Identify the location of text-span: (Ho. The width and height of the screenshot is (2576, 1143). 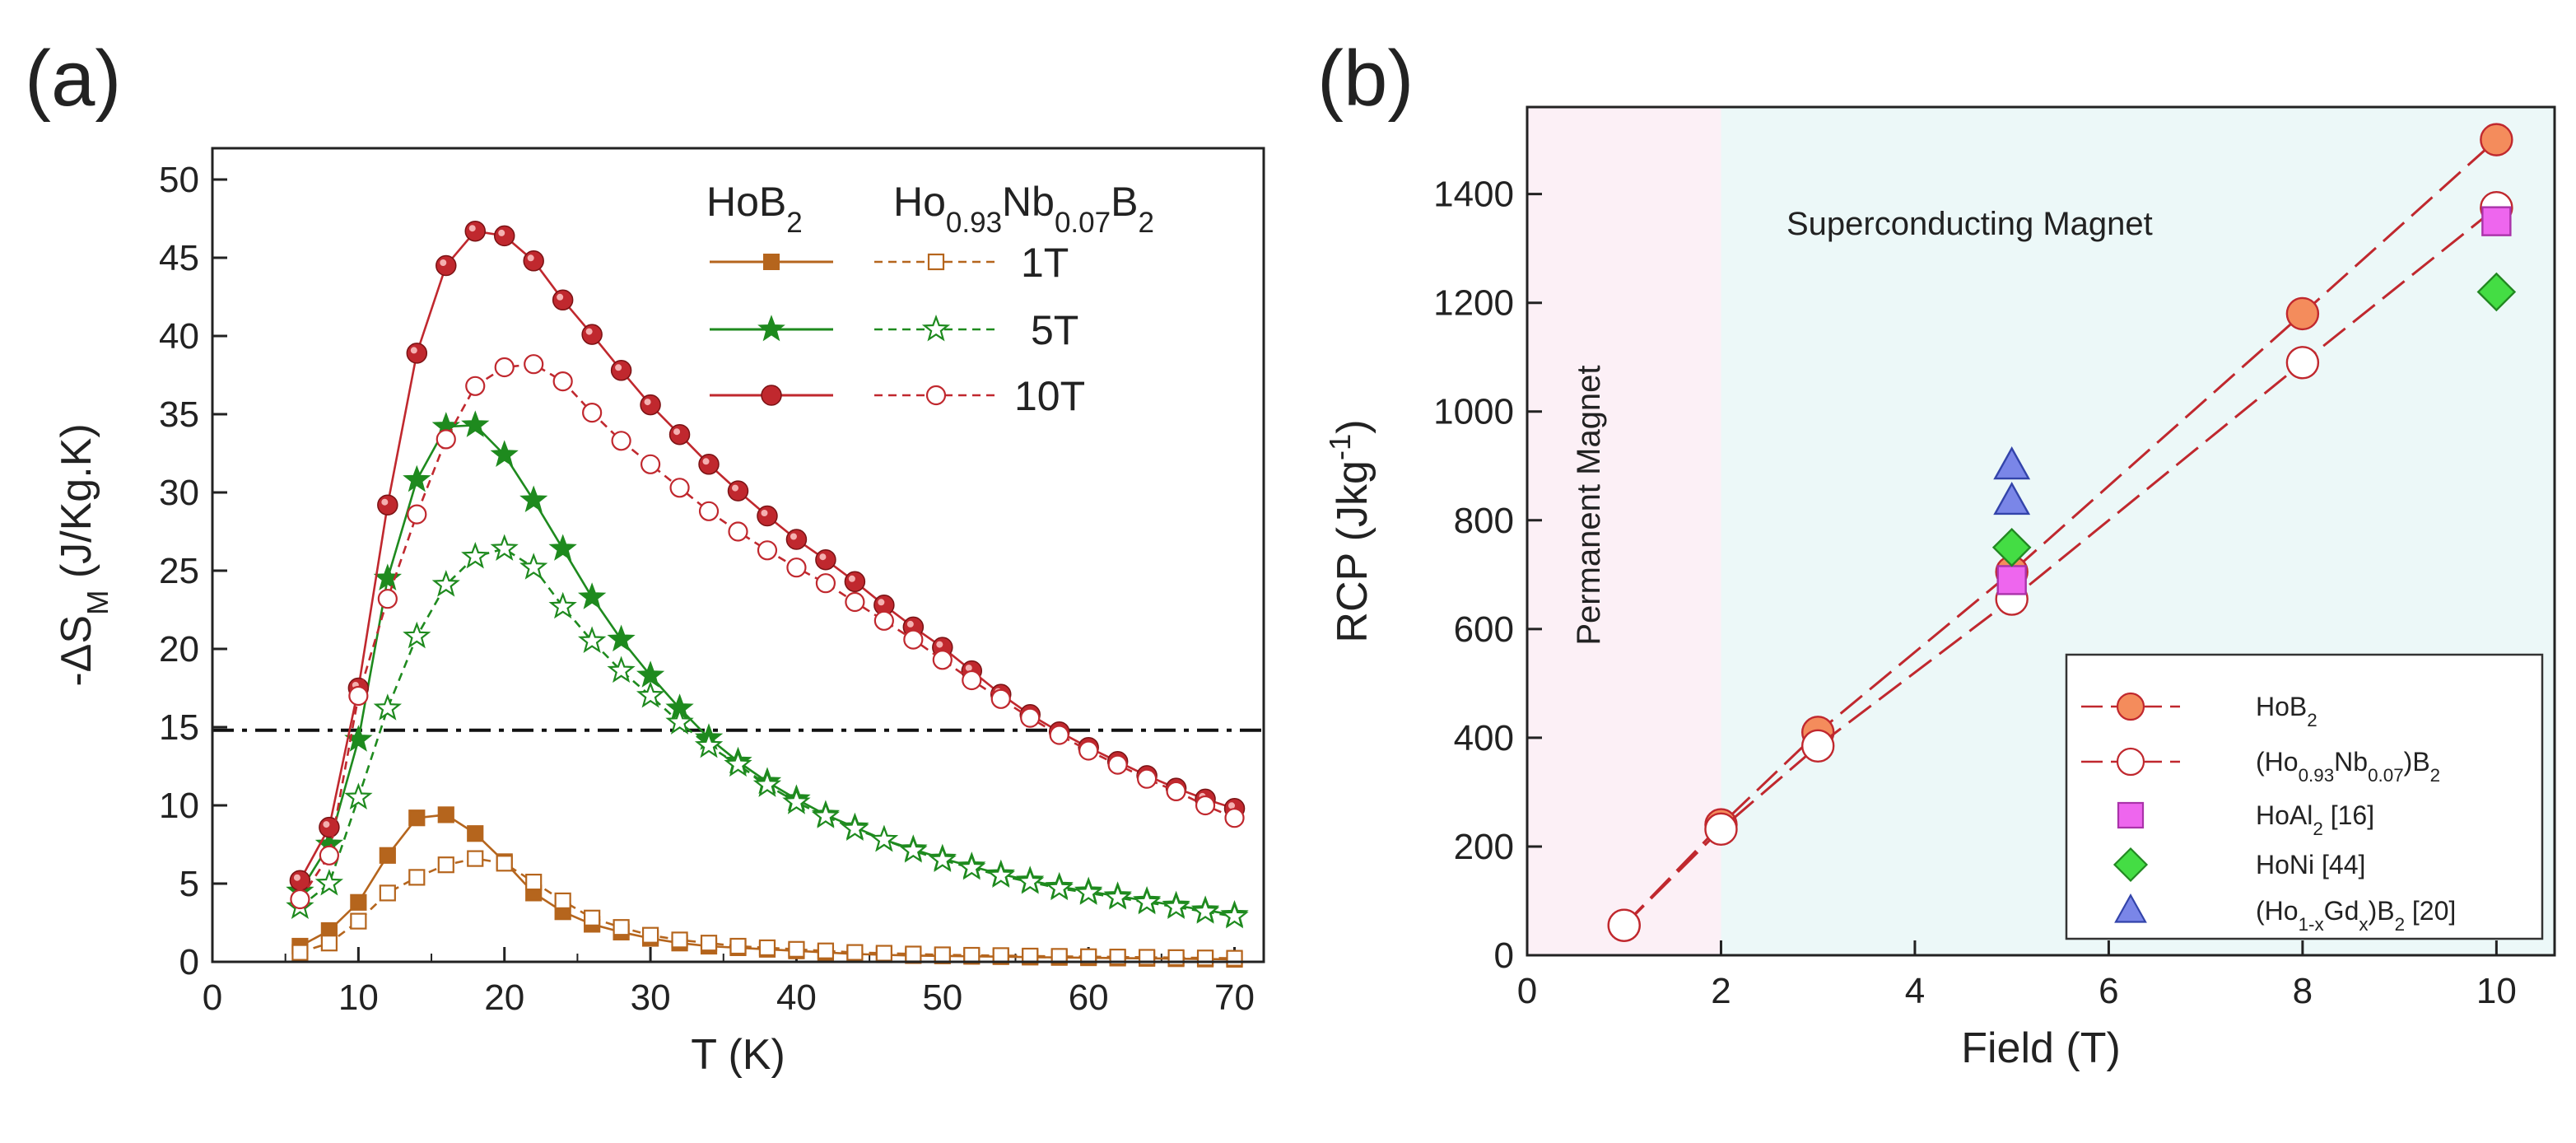
(2277, 762).